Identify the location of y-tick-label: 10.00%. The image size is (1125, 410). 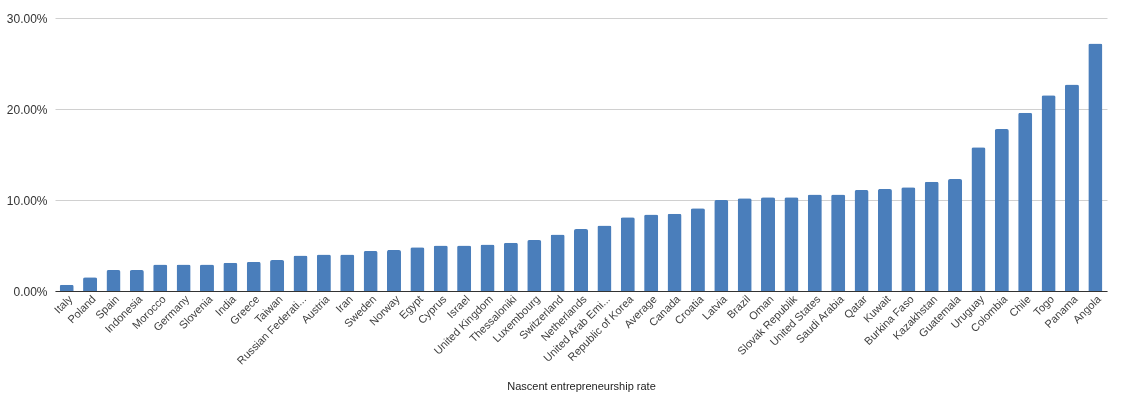
(27, 200).